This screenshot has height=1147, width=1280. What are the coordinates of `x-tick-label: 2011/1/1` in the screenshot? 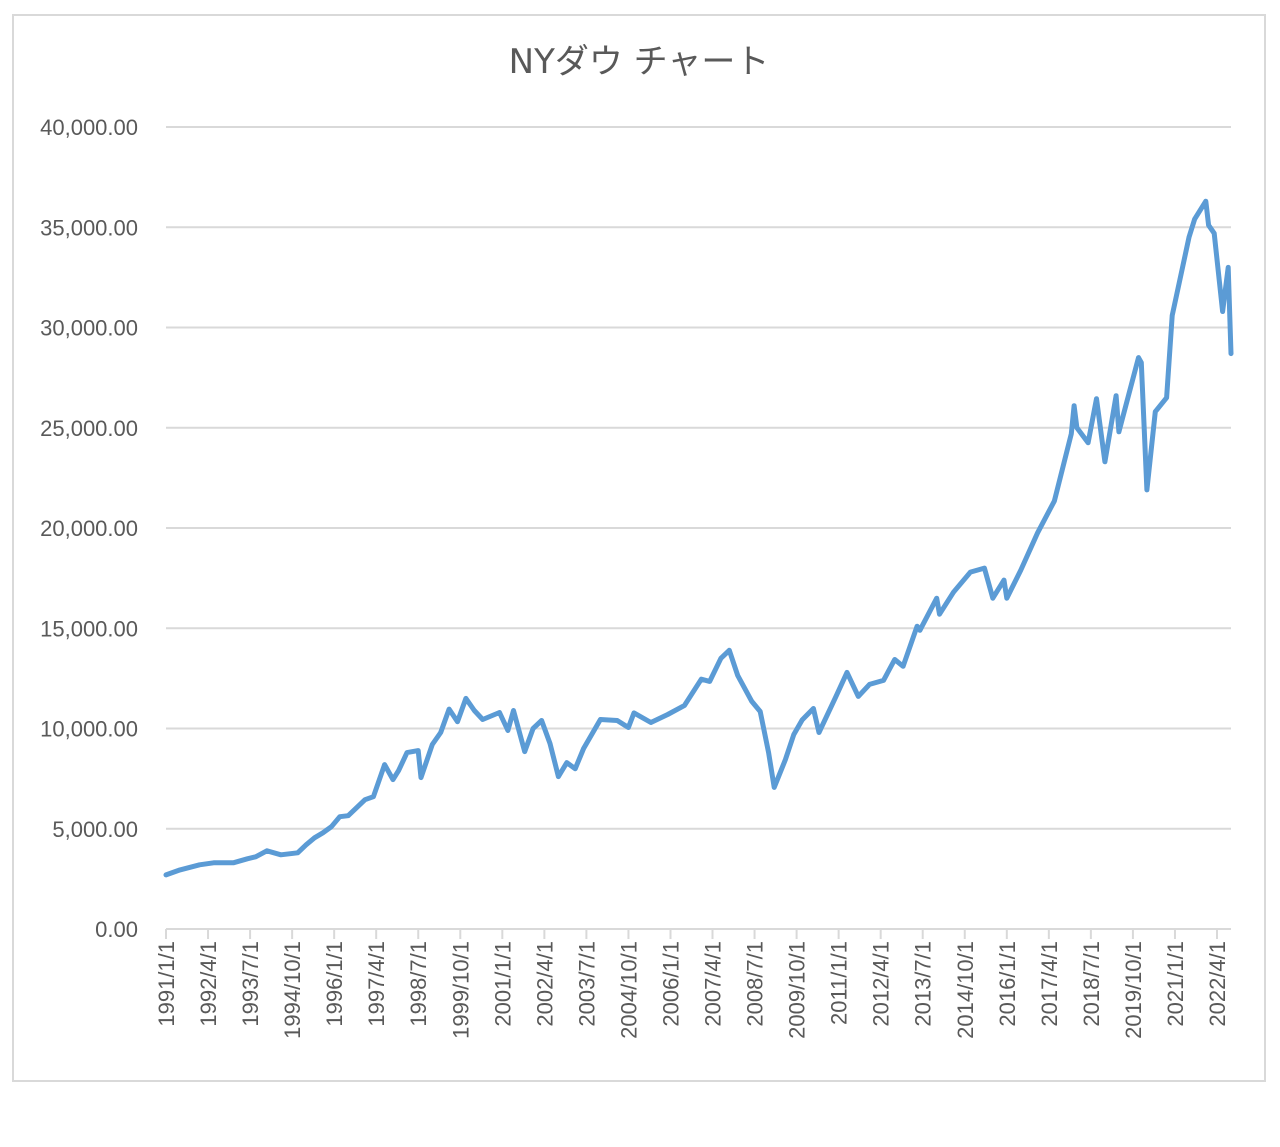 It's located at (839, 983).